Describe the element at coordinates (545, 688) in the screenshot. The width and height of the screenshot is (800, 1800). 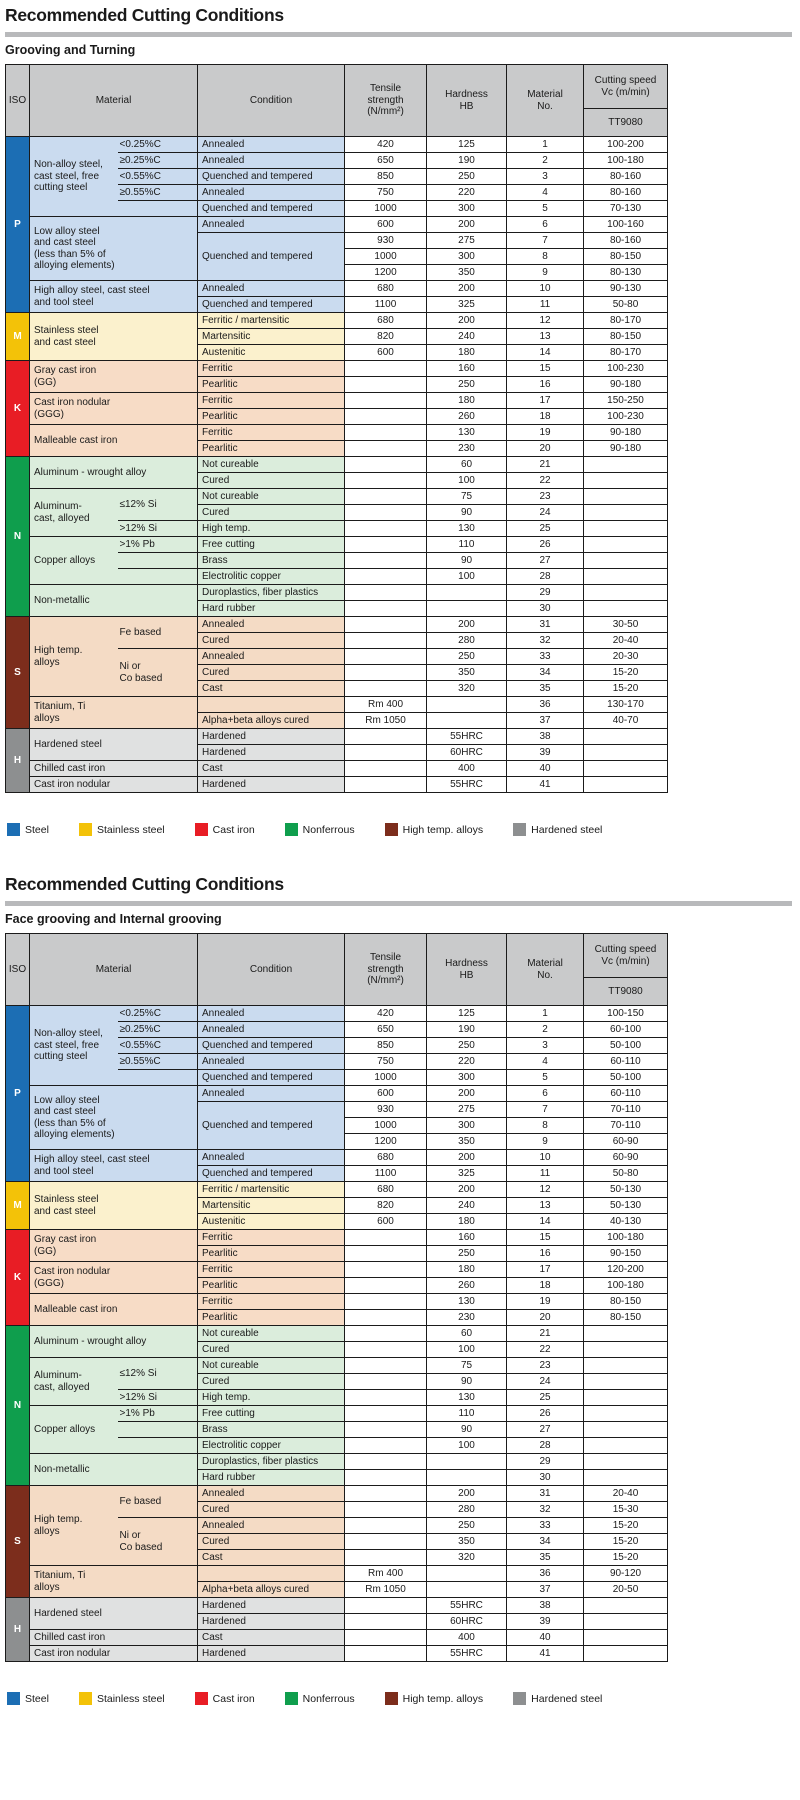
I see `material-no-cell: 35` at that location.